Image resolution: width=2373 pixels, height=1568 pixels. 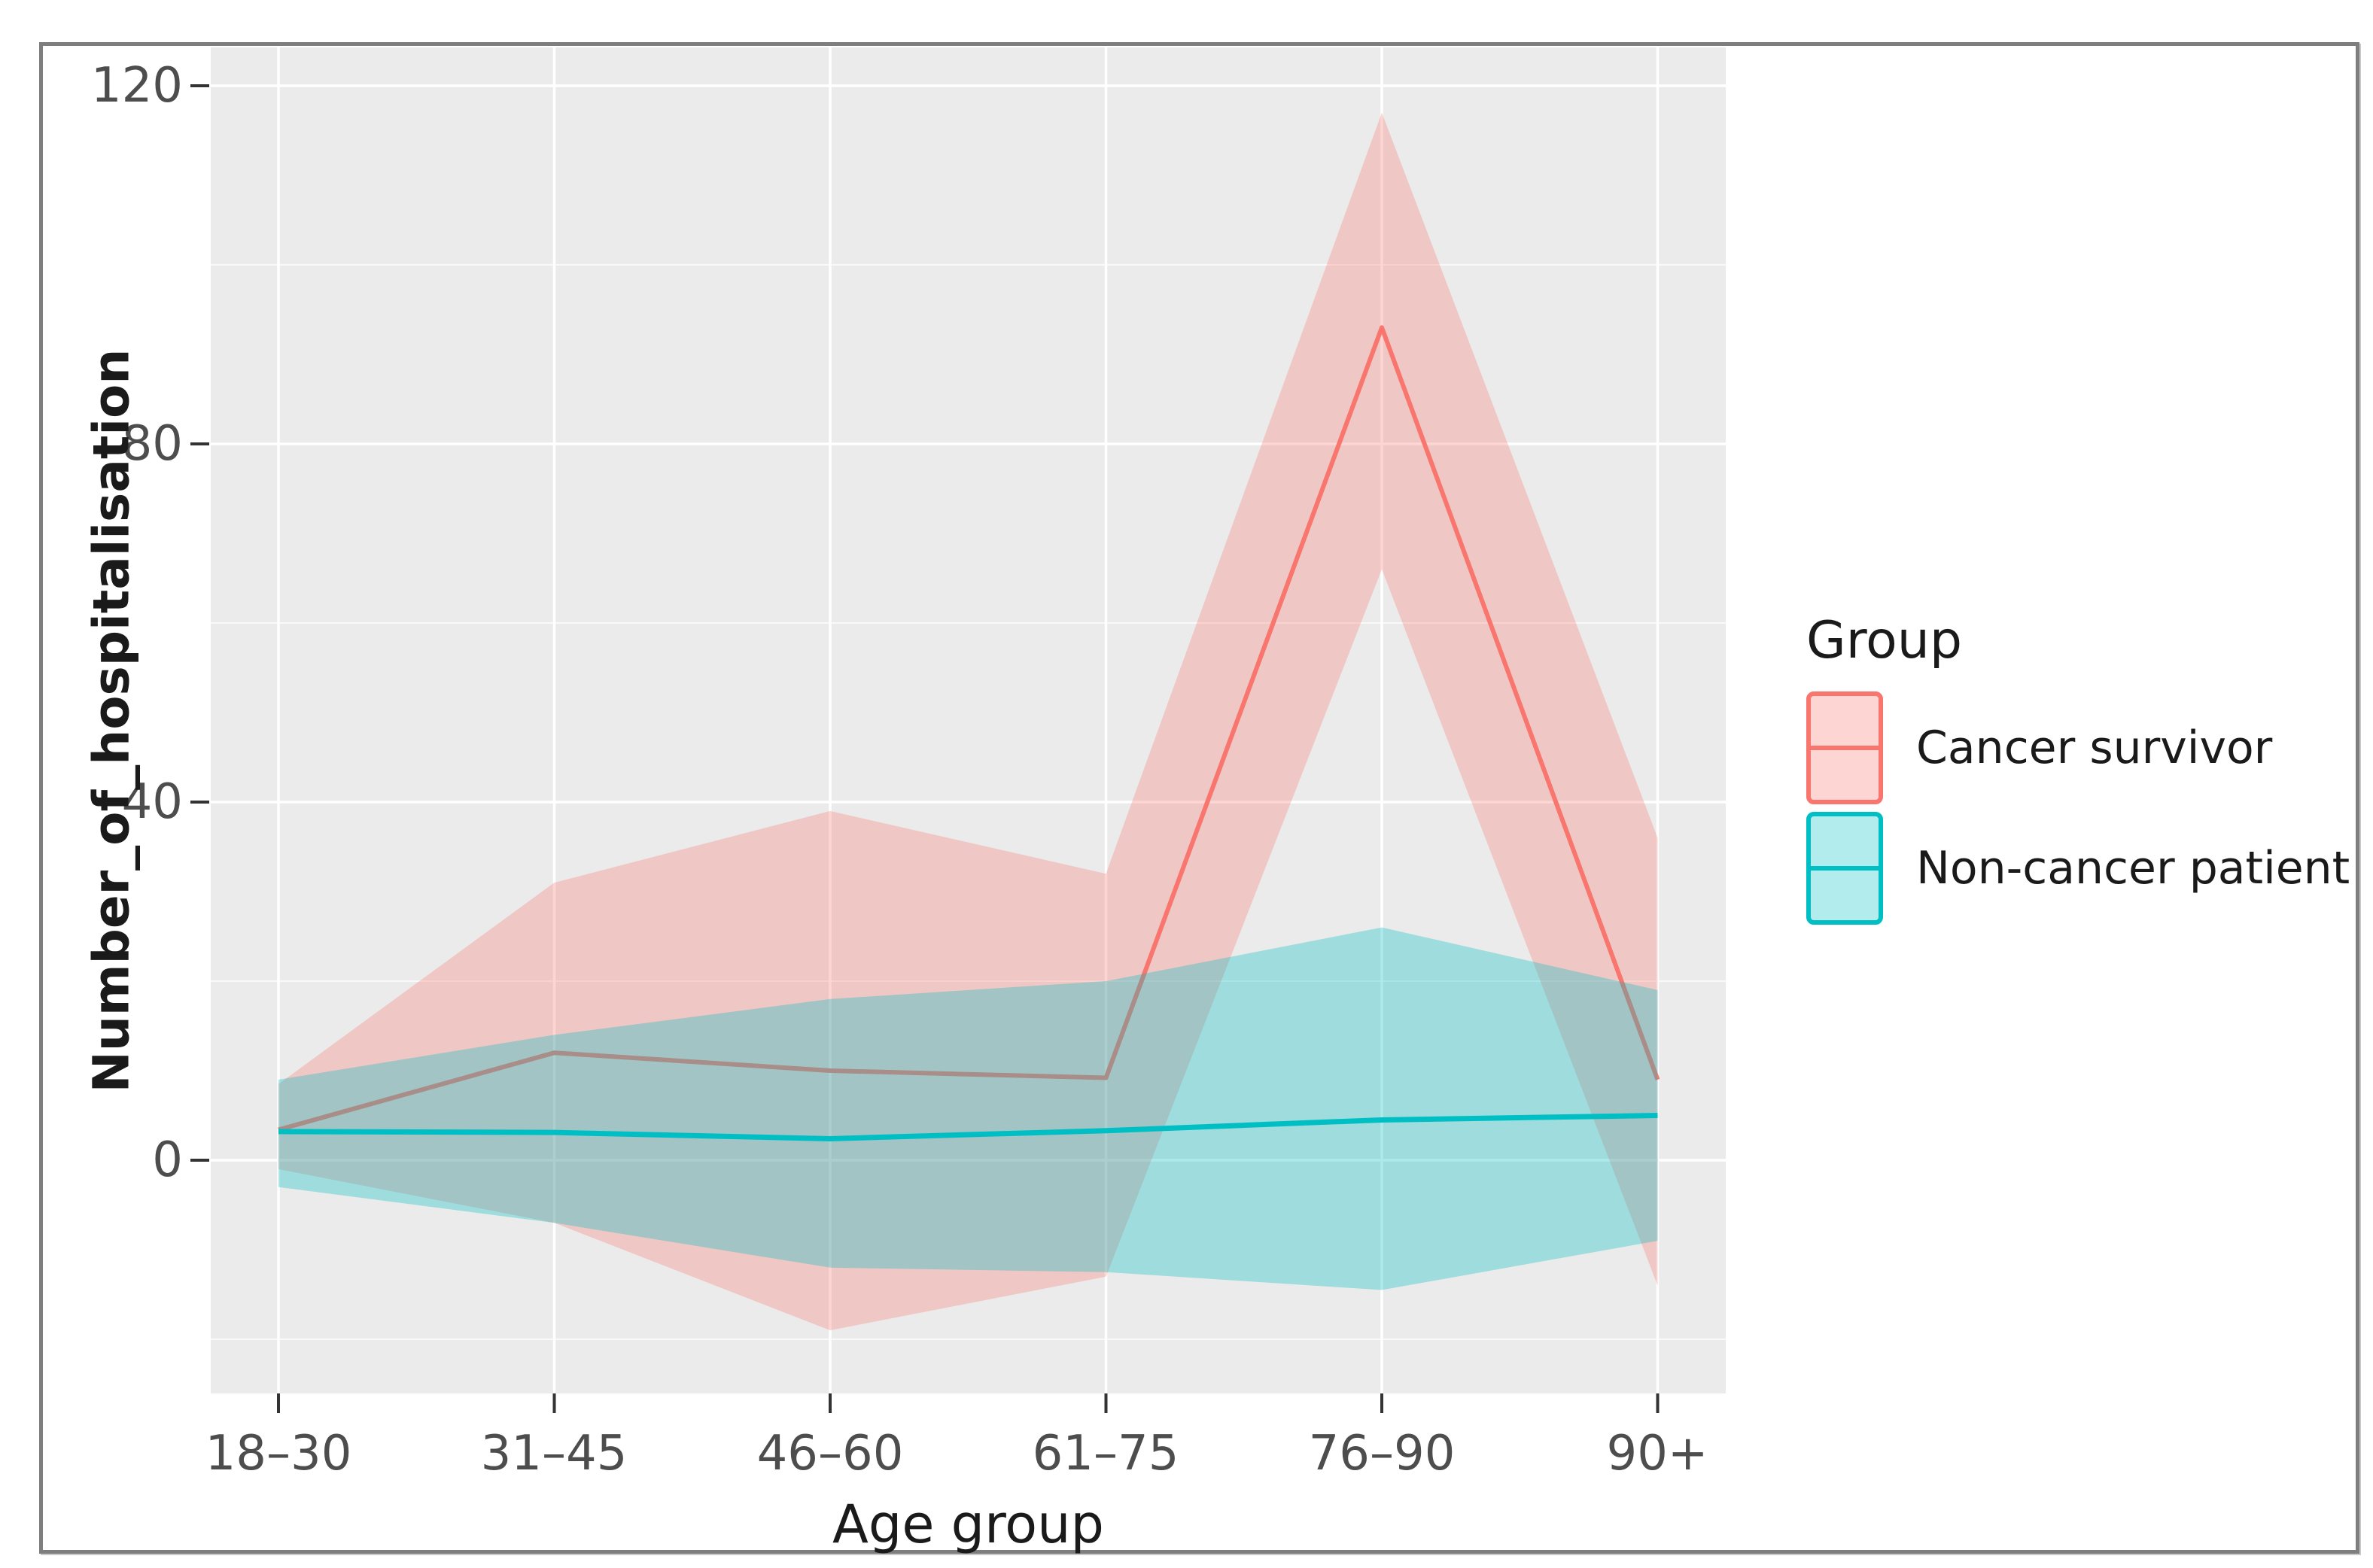 What do you see at coordinates (152, 444) in the screenshot?
I see `y-tick-label-80: 80` at bounding box center [152, 444].